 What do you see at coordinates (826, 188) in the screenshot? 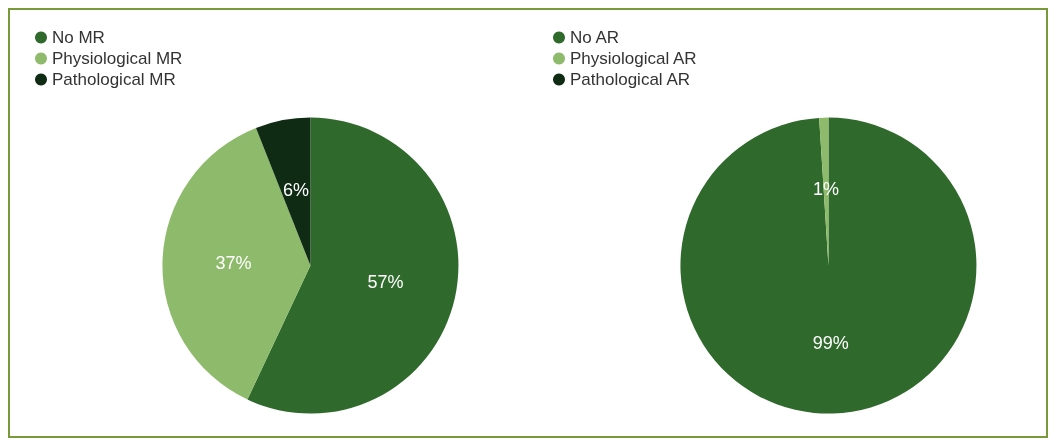
I see `data-label: 1%` at bounding box center [826, 188].